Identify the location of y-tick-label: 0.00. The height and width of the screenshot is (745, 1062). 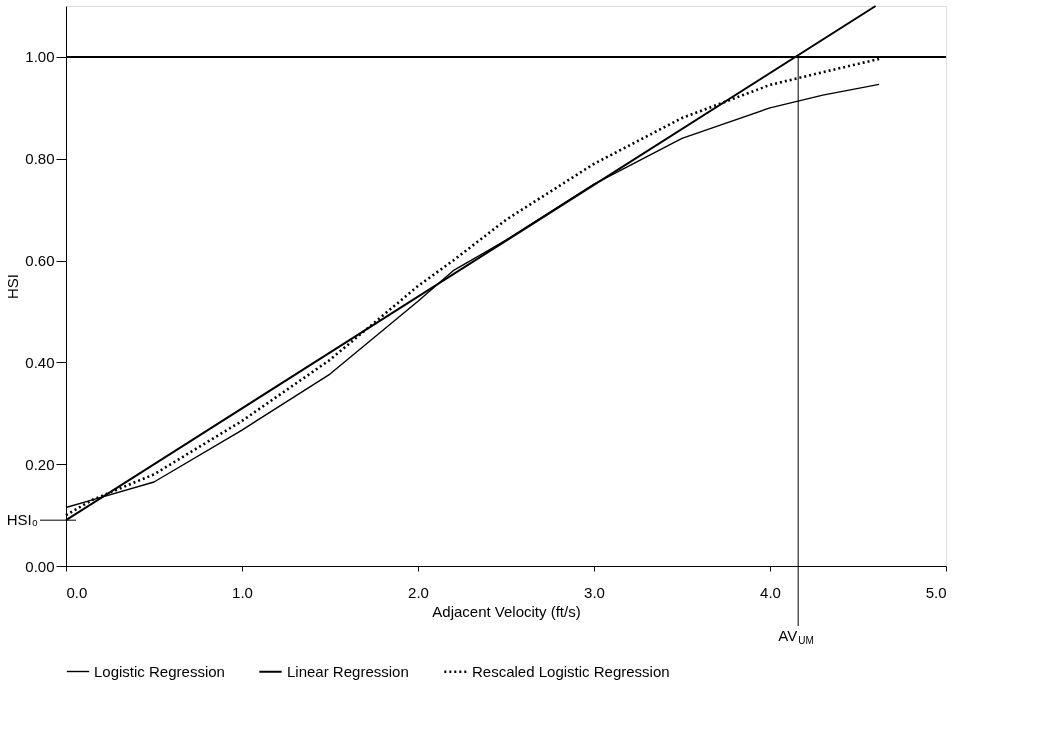
(40, 566).